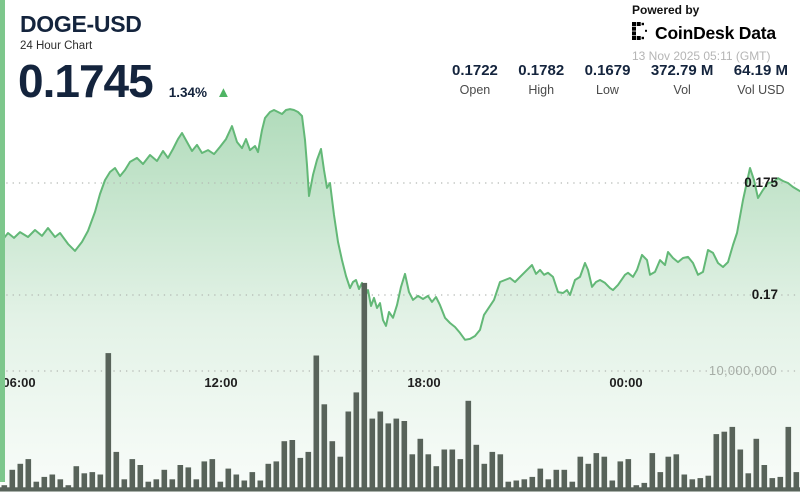  Describe the element at coordinates (56, 46) in the screenshot. I see `chart-subtitle: 24 Hour Chart` at that location.